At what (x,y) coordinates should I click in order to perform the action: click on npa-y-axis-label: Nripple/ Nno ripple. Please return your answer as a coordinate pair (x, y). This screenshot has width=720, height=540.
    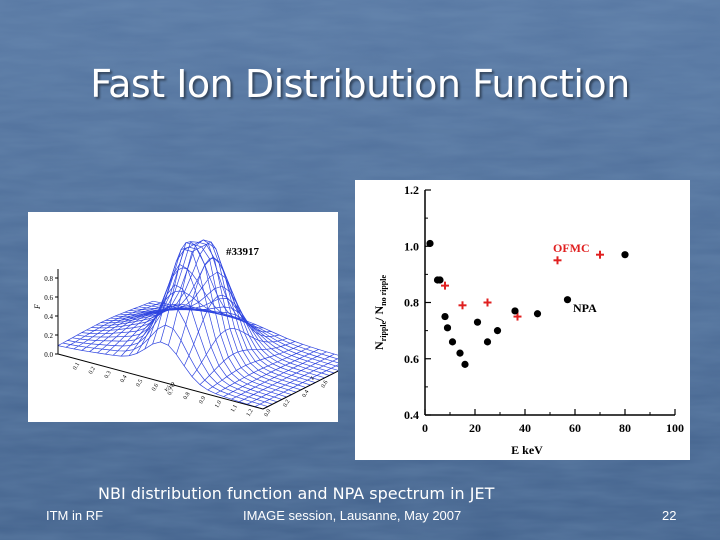
    Looking at the image, I should click on (380, 312).